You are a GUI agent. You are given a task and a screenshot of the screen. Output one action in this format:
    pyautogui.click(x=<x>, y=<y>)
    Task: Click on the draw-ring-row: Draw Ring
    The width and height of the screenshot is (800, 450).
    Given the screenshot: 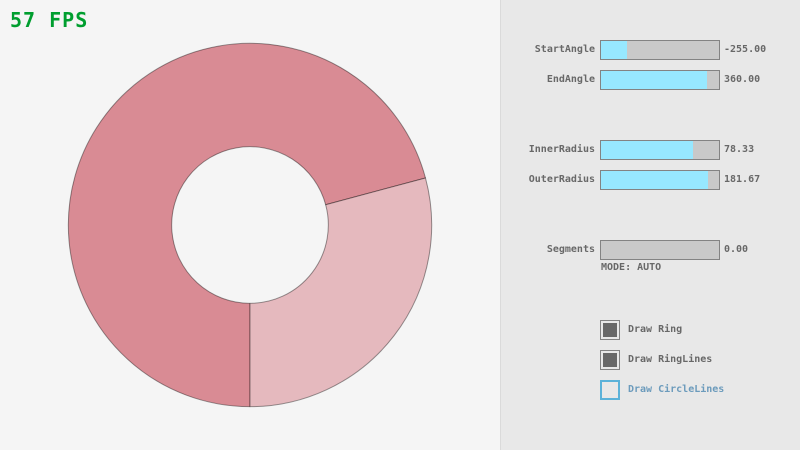 What is the action you would take?
    pyautogui.click(x=650, y=330)
    